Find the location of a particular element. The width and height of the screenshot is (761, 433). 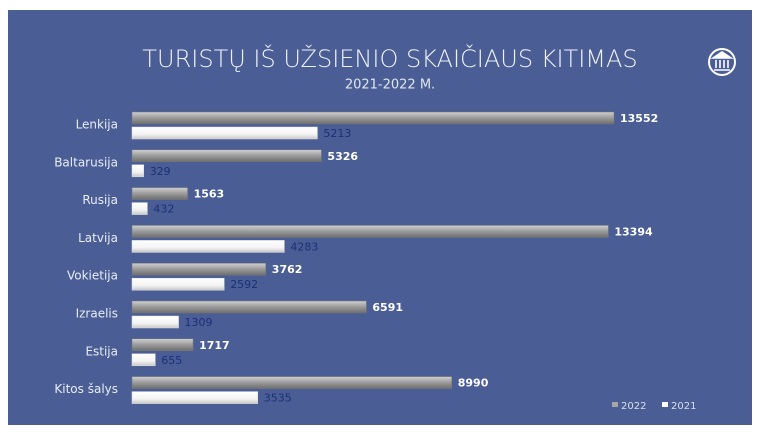

value-label: 1717 is located at coordinates (214, 345).